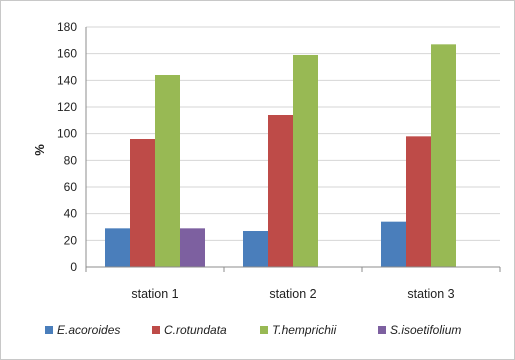  I want to click on y-tick-label: 140, so click(67, 80).